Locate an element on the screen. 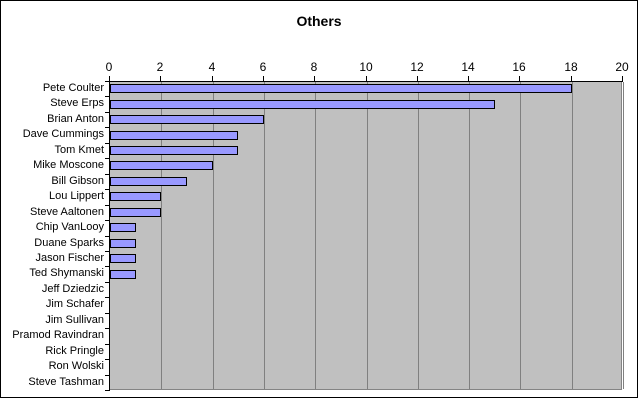 The width and height of the screenshot is (639, 405). y-category-label: Jim Sullivan is located at coordinates (74, 320).